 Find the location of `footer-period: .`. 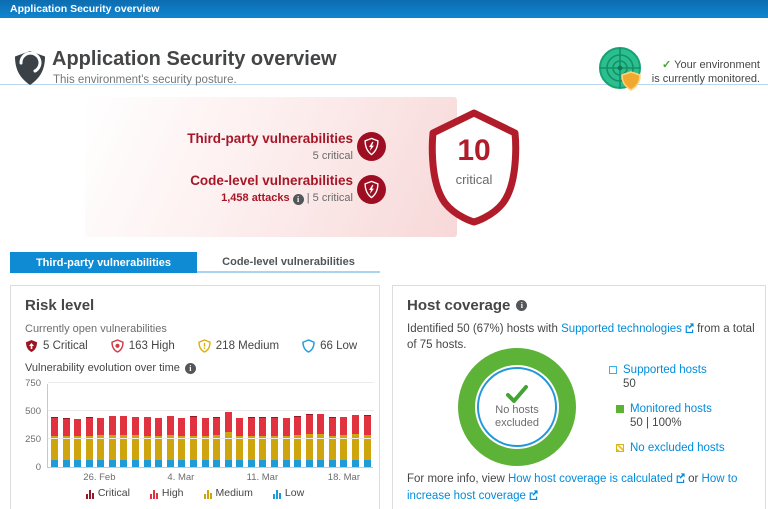

footer-period: . is located at coordinates (583, 507).